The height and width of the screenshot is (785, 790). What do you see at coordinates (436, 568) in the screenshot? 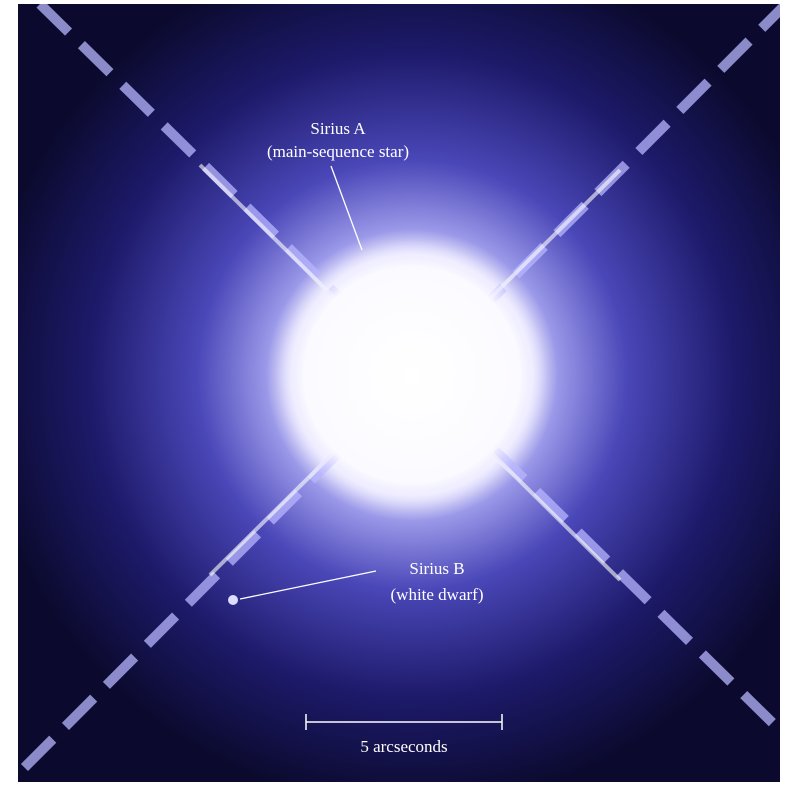
I see `label: Sirius B` at bounding box center [436, 568].